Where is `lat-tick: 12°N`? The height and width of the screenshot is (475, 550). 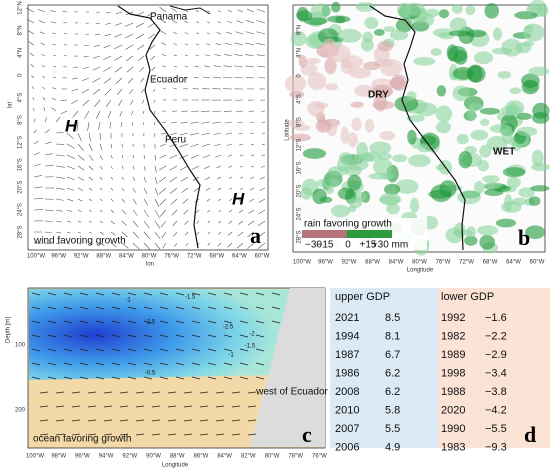
lat-tick: 12°N is located at coordinates (21, 7).